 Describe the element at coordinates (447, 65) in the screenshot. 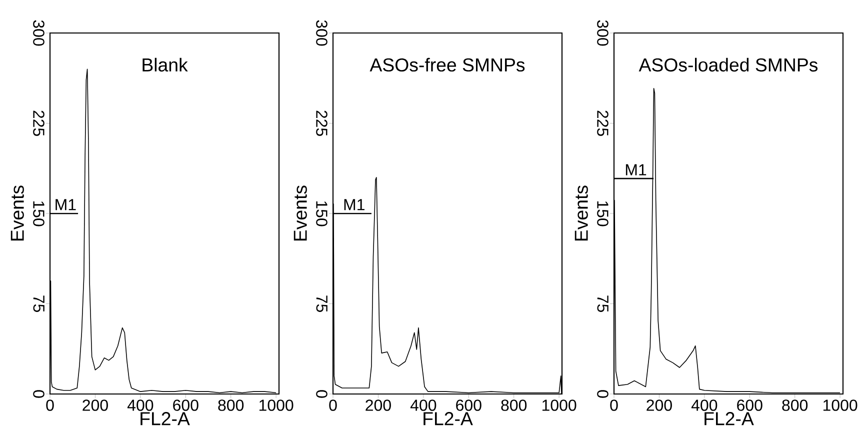

I see `text: ASOs-free SMNPs` at that location.